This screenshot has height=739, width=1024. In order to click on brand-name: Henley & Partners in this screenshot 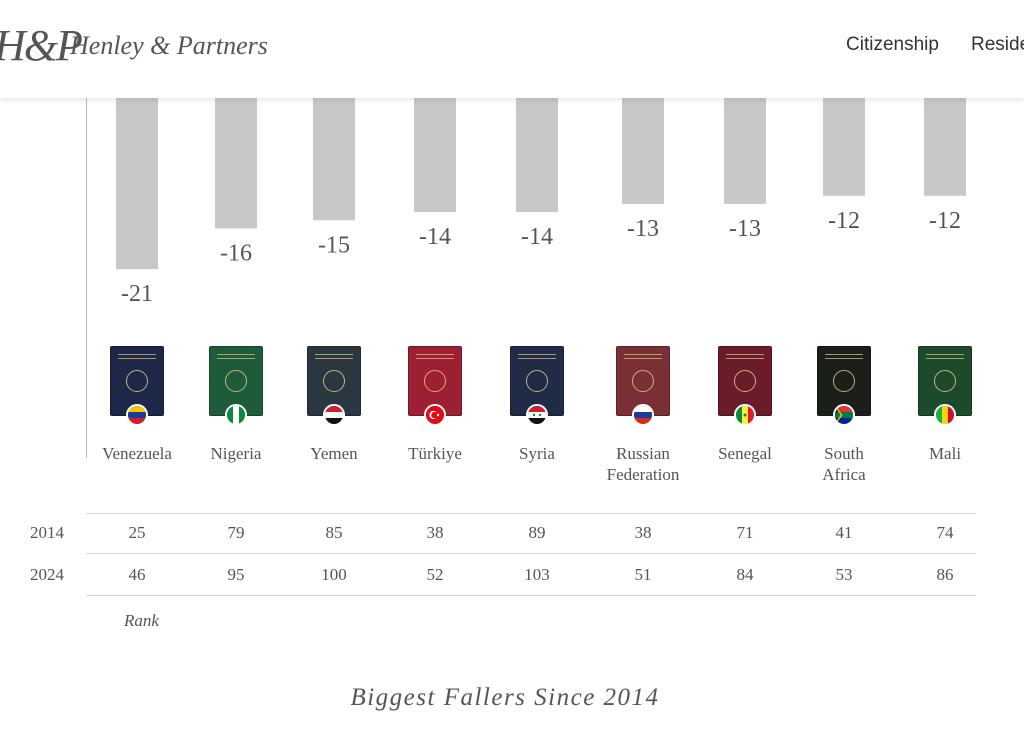, I will do `click(169, 45)`.